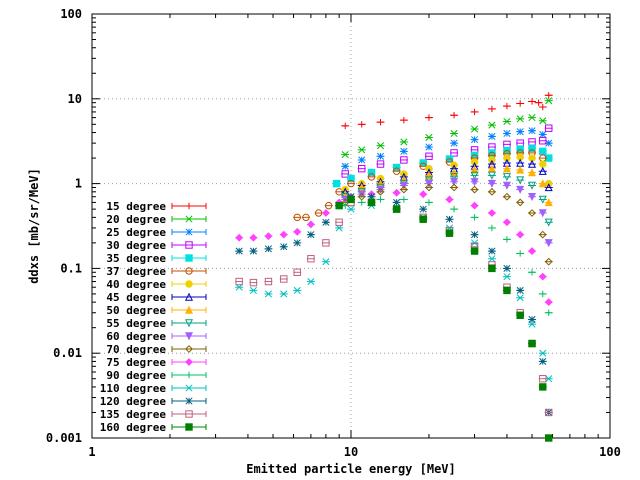  I want to click on y-tick-label: 1, so click(78, 184).